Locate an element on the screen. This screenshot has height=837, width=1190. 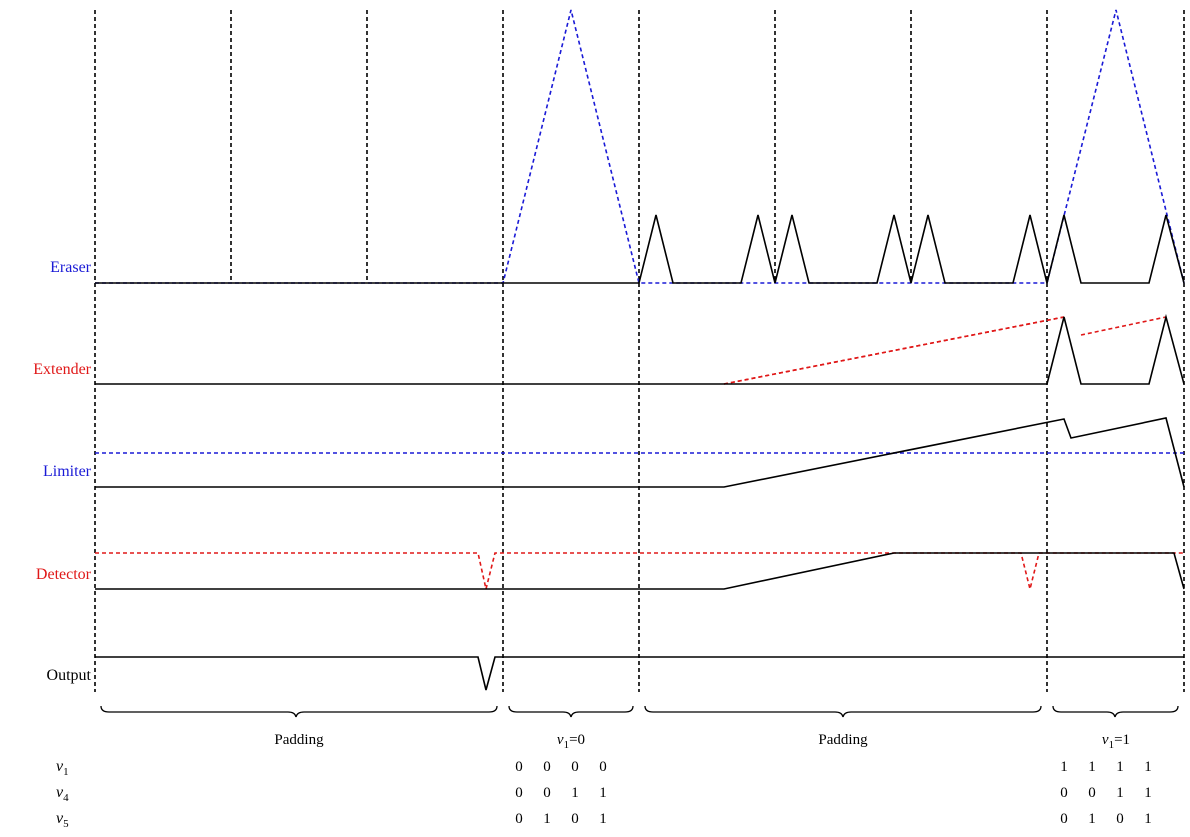
signal-labels: Eraser Extender Limiter Detector Output is located at coordinates (62, 471).